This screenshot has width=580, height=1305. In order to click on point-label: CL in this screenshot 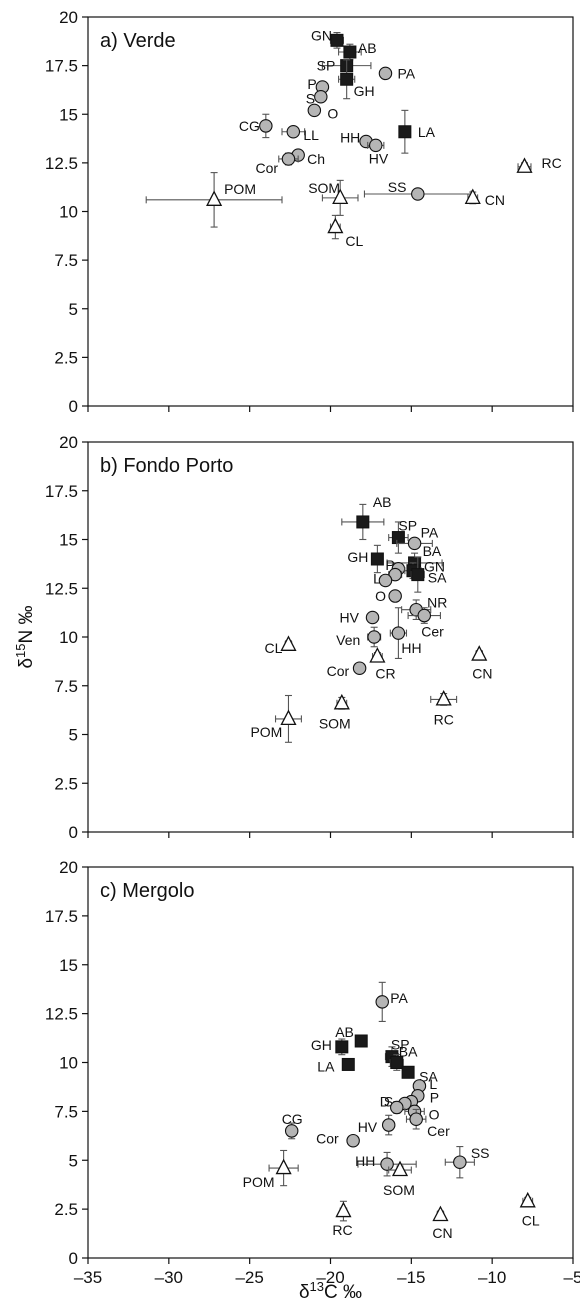, I will do `click(273, 648)`.